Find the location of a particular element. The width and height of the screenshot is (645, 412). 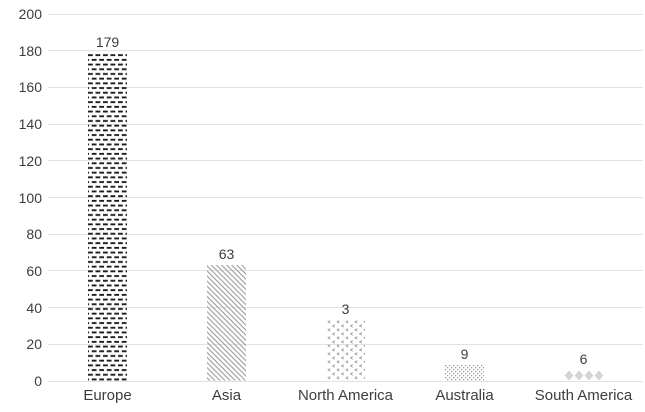

y-axis-tick-label: 20 is located at coordinates (34, 344).